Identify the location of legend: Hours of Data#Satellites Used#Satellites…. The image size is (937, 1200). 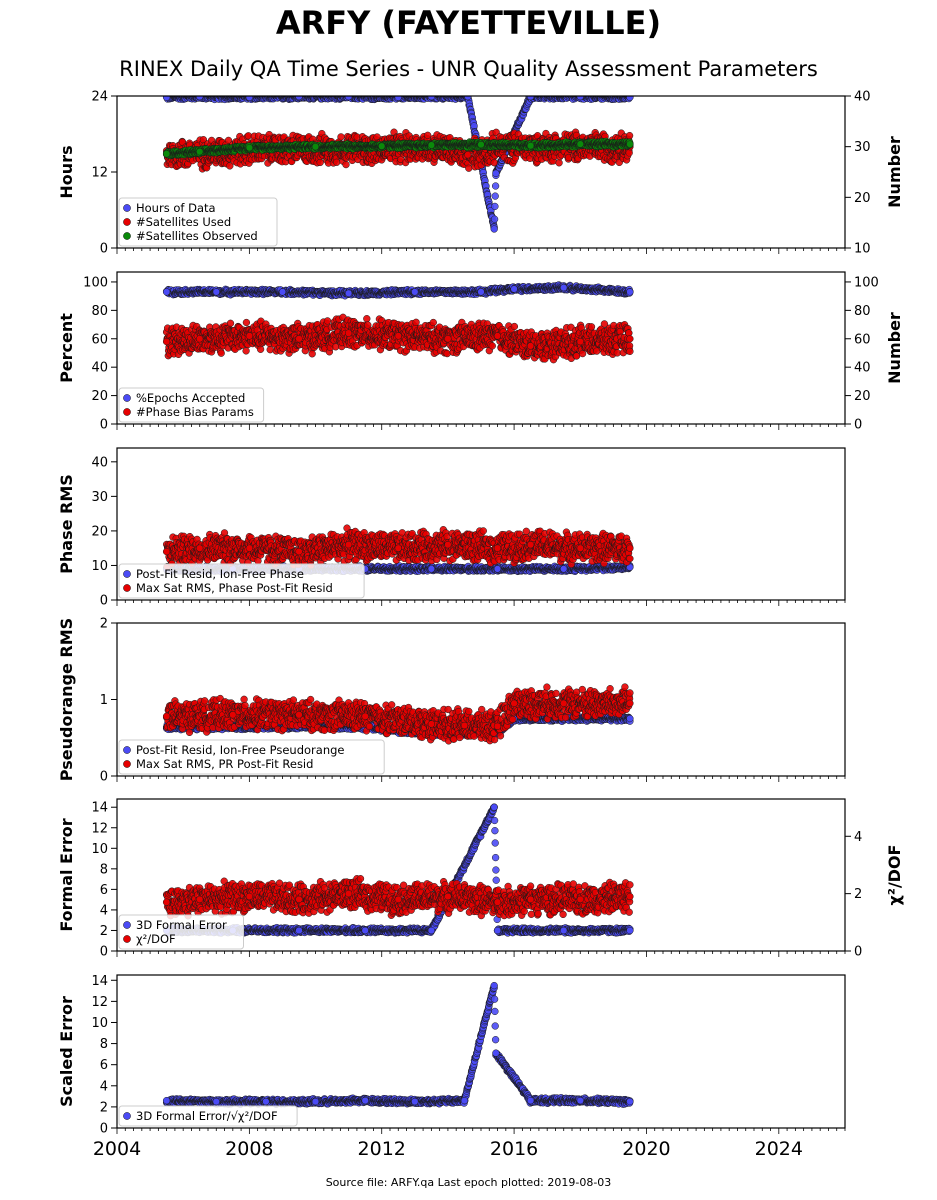
(198, 222).